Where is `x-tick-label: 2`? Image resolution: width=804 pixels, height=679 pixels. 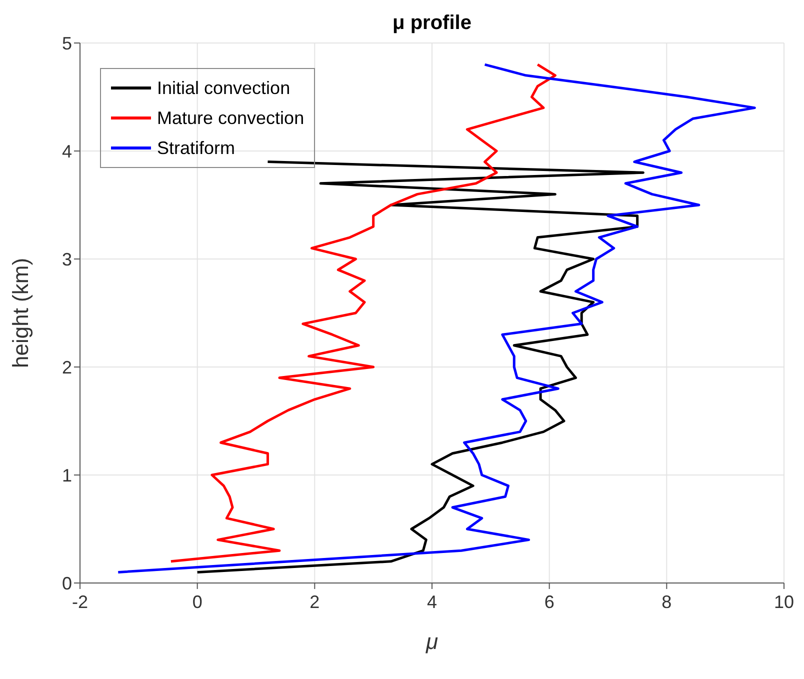
x-tick-label: 2 is located at coordinates (315, 602).